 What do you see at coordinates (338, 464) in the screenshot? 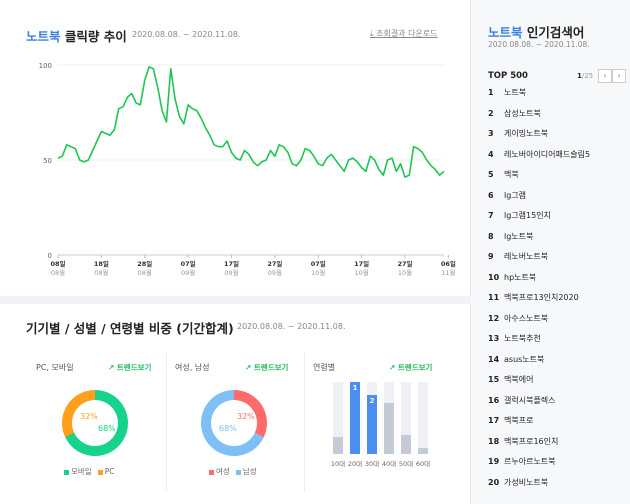
I see `age-label: 10대` at bounding box center [338, 464].